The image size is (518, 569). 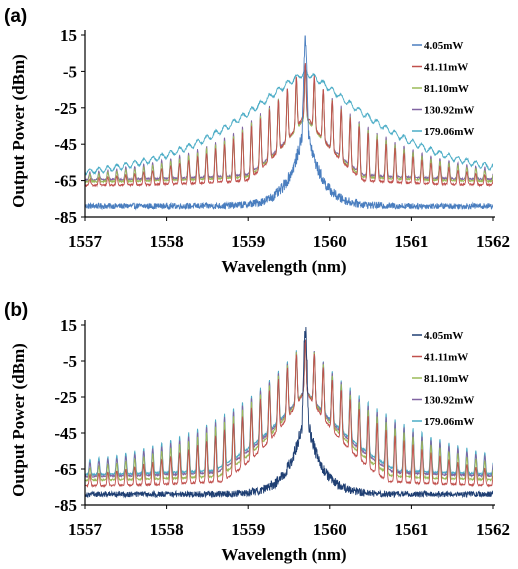 I want to click on panel-label: (a), so click(x=15, y=16).